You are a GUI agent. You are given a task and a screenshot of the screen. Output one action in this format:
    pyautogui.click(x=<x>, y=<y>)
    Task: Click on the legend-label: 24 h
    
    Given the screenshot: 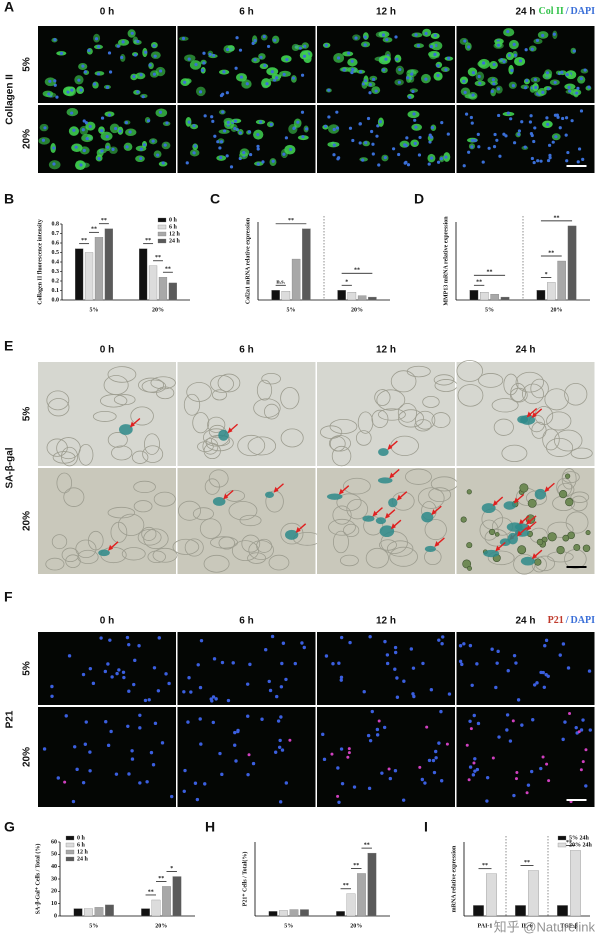 What is the action you would take?
    pyautogui.click(x=83, y=859)
    